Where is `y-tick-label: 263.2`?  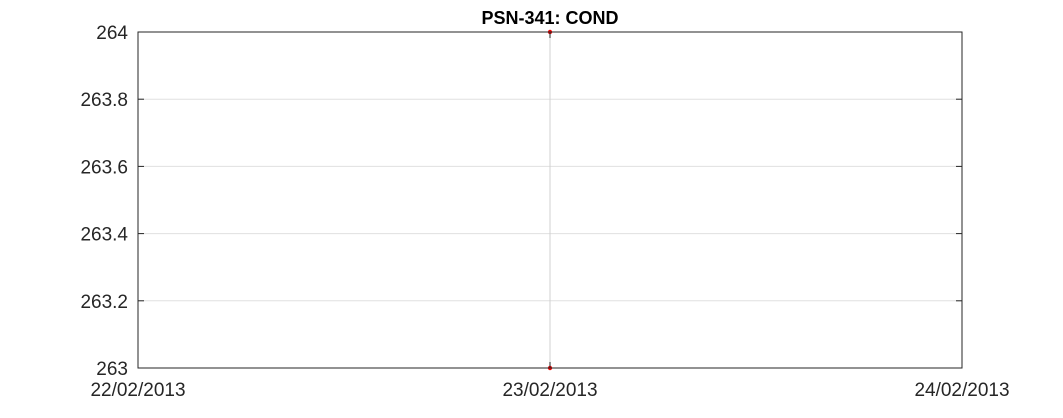 y-tick-label: 263.2 is located at coordinates (104, 302).